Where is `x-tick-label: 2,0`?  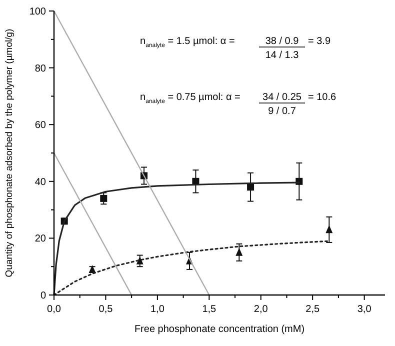
x-tick-label: 2,0 is located at coordinates (261, 309).